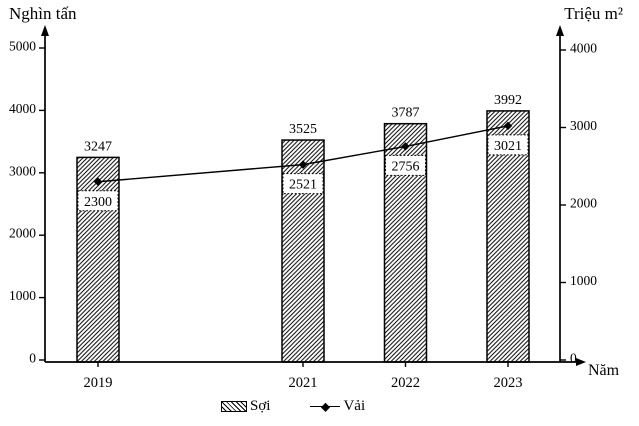  What do you see at coordinates (604, 370) in the screenshot?
I see `x-axis-title: Năm` at bounding box center [604, 370].